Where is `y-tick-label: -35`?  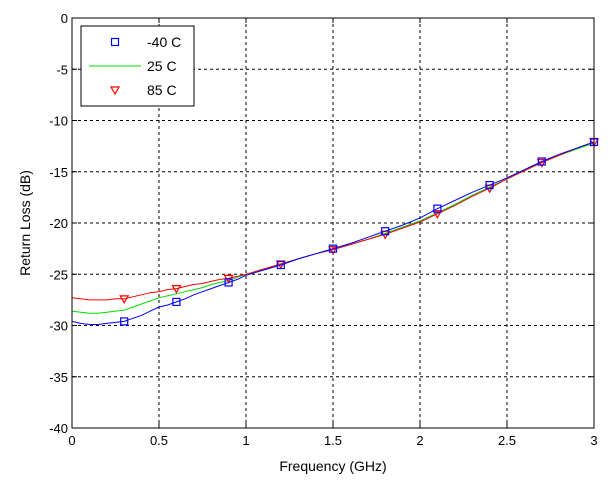 y-tick-label: -35 is located at coordinates (58, 377).